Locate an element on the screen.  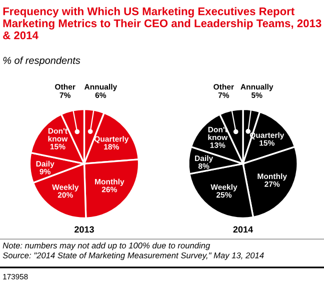
text: Note: numbers may not add up to 100% due to rounding is located at coordinates (106, 246).